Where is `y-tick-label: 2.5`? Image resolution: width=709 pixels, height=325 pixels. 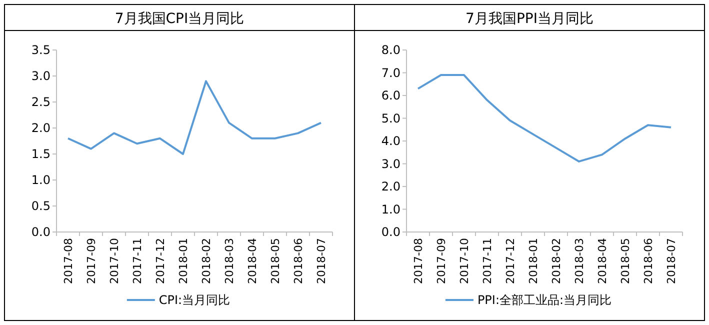 y-tick-label: 2.5 is located at coordinates (40, 102).